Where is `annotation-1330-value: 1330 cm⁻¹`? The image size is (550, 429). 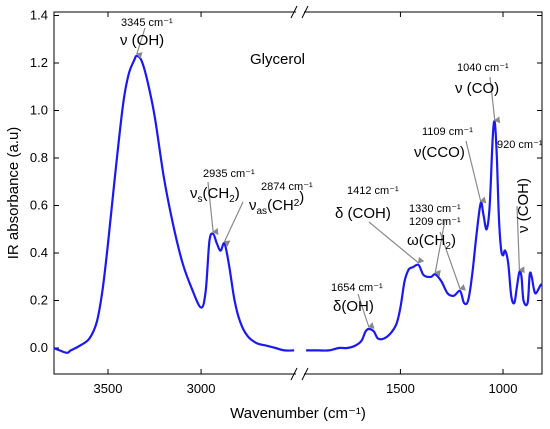
annotation-1330-value: 1330 cm⁻¹ is located at coordinates (435, 209).